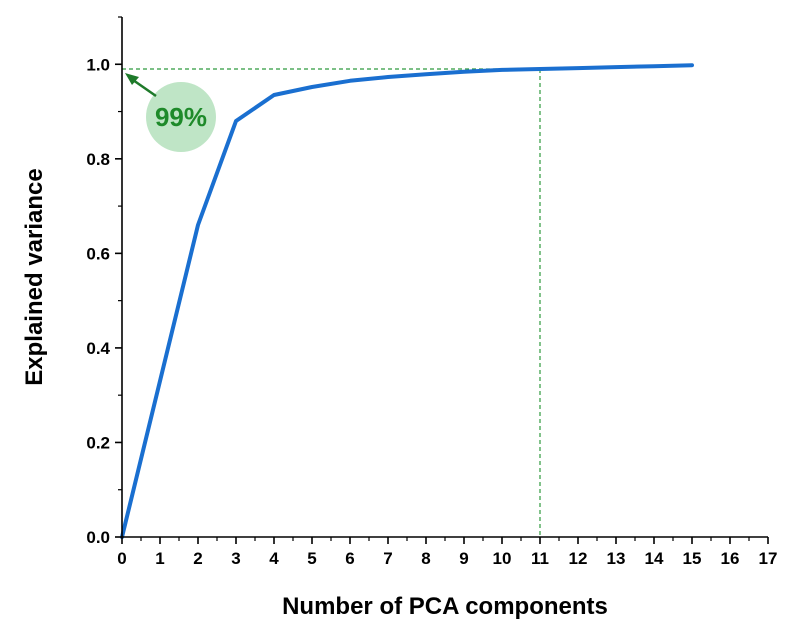 The width and height of the screenshot is (793, 633). Describe the element at coordinates (104, 281) in the screenshot. I see `y-ticks: 0.0 0.2 0.4 0.6 0.8 1.0` at that location.